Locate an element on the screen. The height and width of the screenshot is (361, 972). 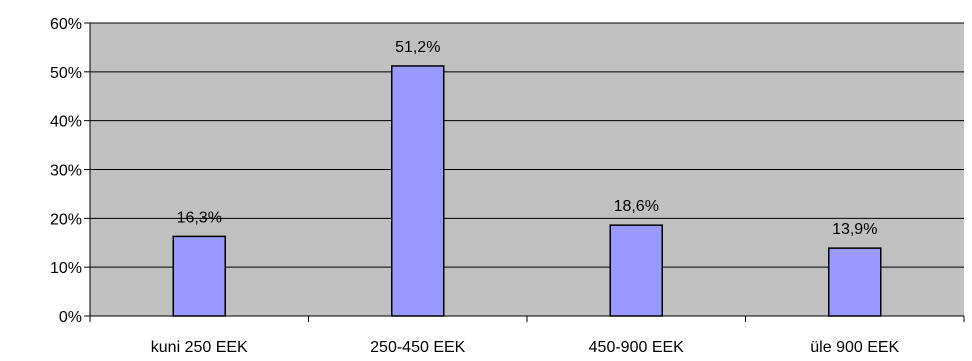
bar-value-label: 16,3% is located at coordinates (199, 217).